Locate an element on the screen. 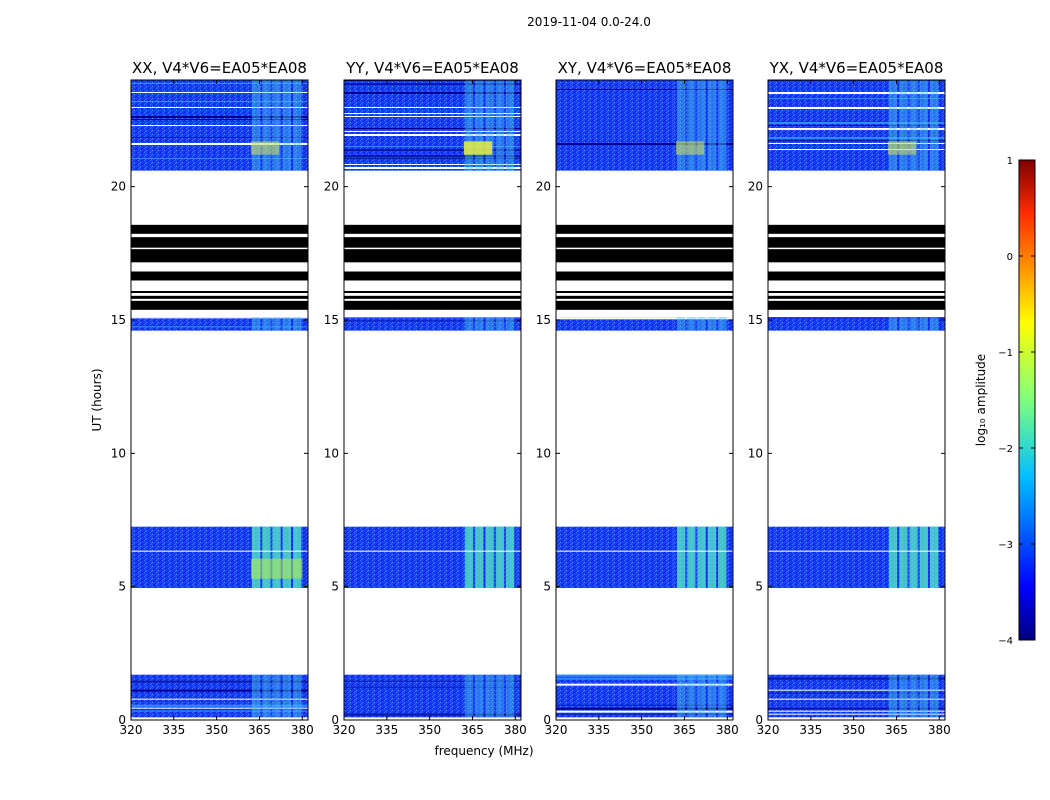 This screenshot has width=1050, height=800. colorbar-tick-label: 1 is located at coordinates (1010, 161).